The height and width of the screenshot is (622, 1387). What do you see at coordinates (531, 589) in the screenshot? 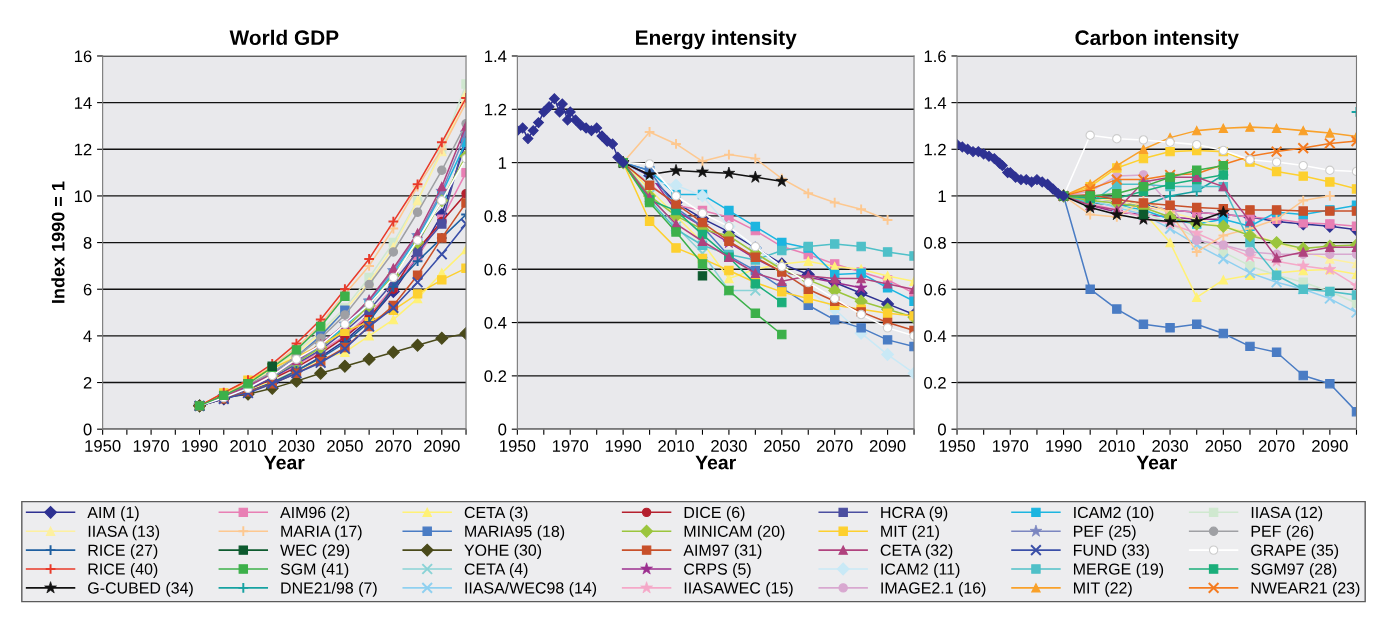
I see `legend-label: IIASA/WEC98 (14)` at bounding box center [531, 589].